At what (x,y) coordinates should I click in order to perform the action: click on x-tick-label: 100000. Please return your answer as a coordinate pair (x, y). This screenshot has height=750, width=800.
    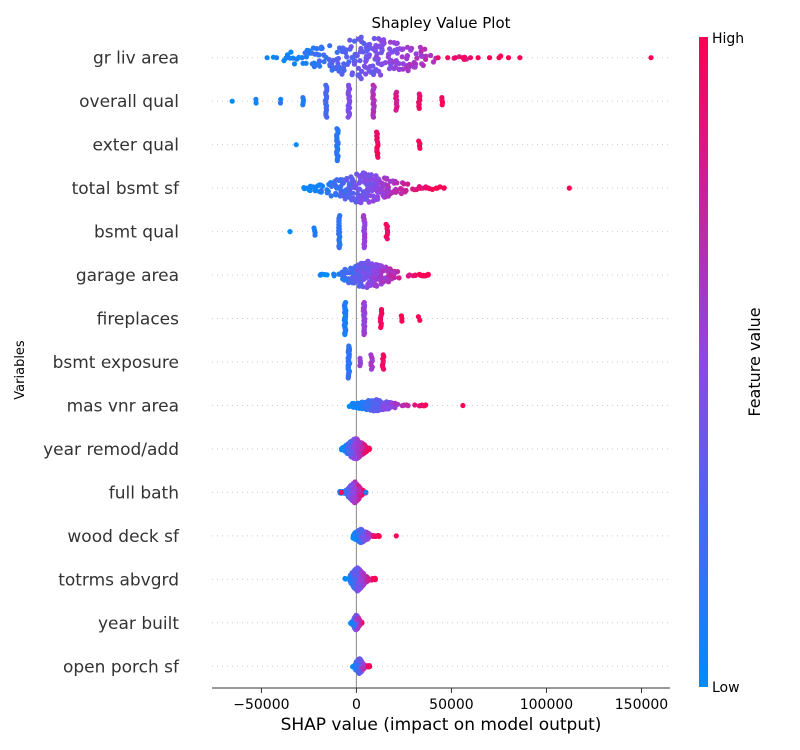
    Looking at the image, I should click on (546, 705).